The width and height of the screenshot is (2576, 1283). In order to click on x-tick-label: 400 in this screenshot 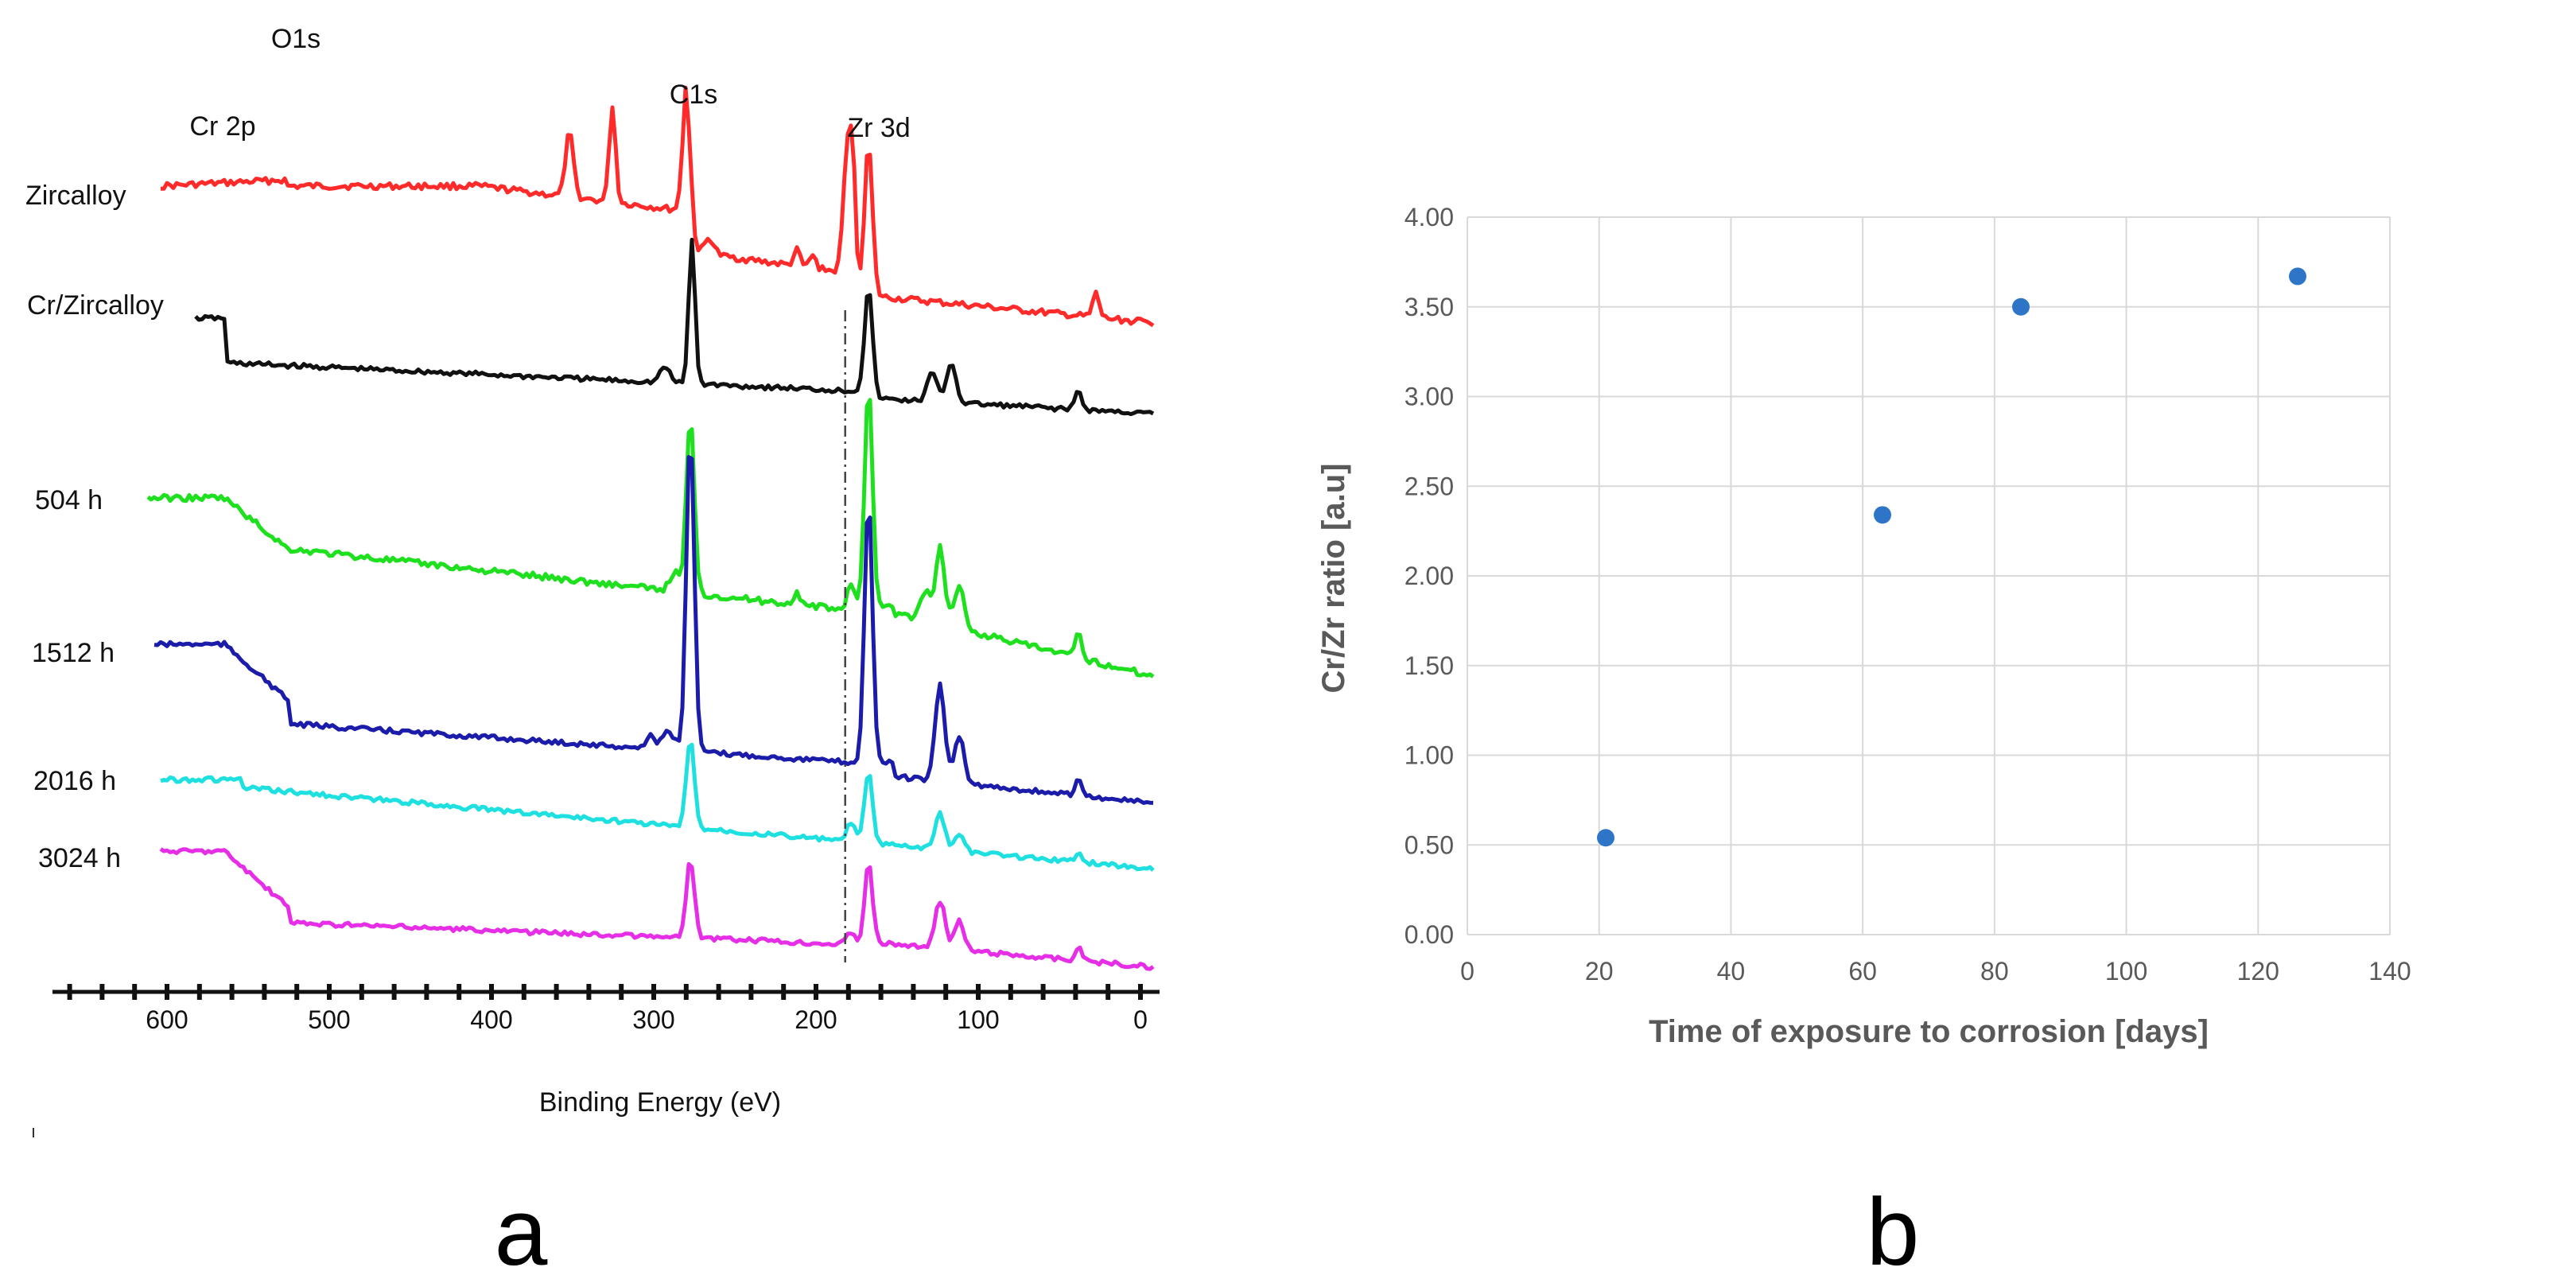, I will do `click(491, 1019)`.